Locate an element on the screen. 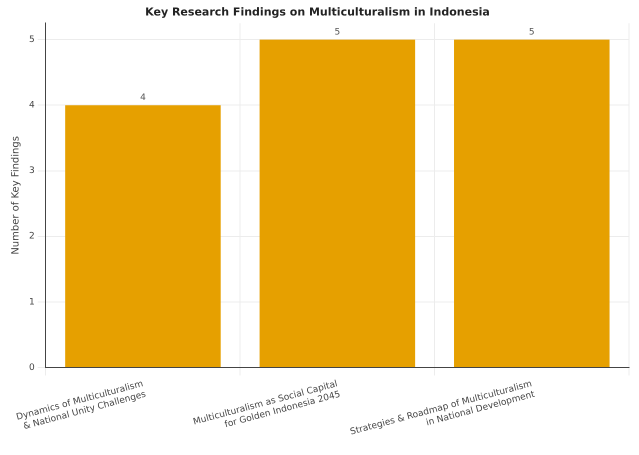 This screenshot has width=639, height=455. y-tick-label: 2 is located at coordinates (31, 237).